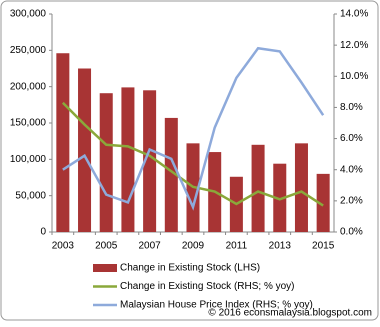 The height and width of the screenshot is (327, 380). Describe the element at coordinates (106, 246) in the screenshot. I see `x-tick-label: 2005` at that location.